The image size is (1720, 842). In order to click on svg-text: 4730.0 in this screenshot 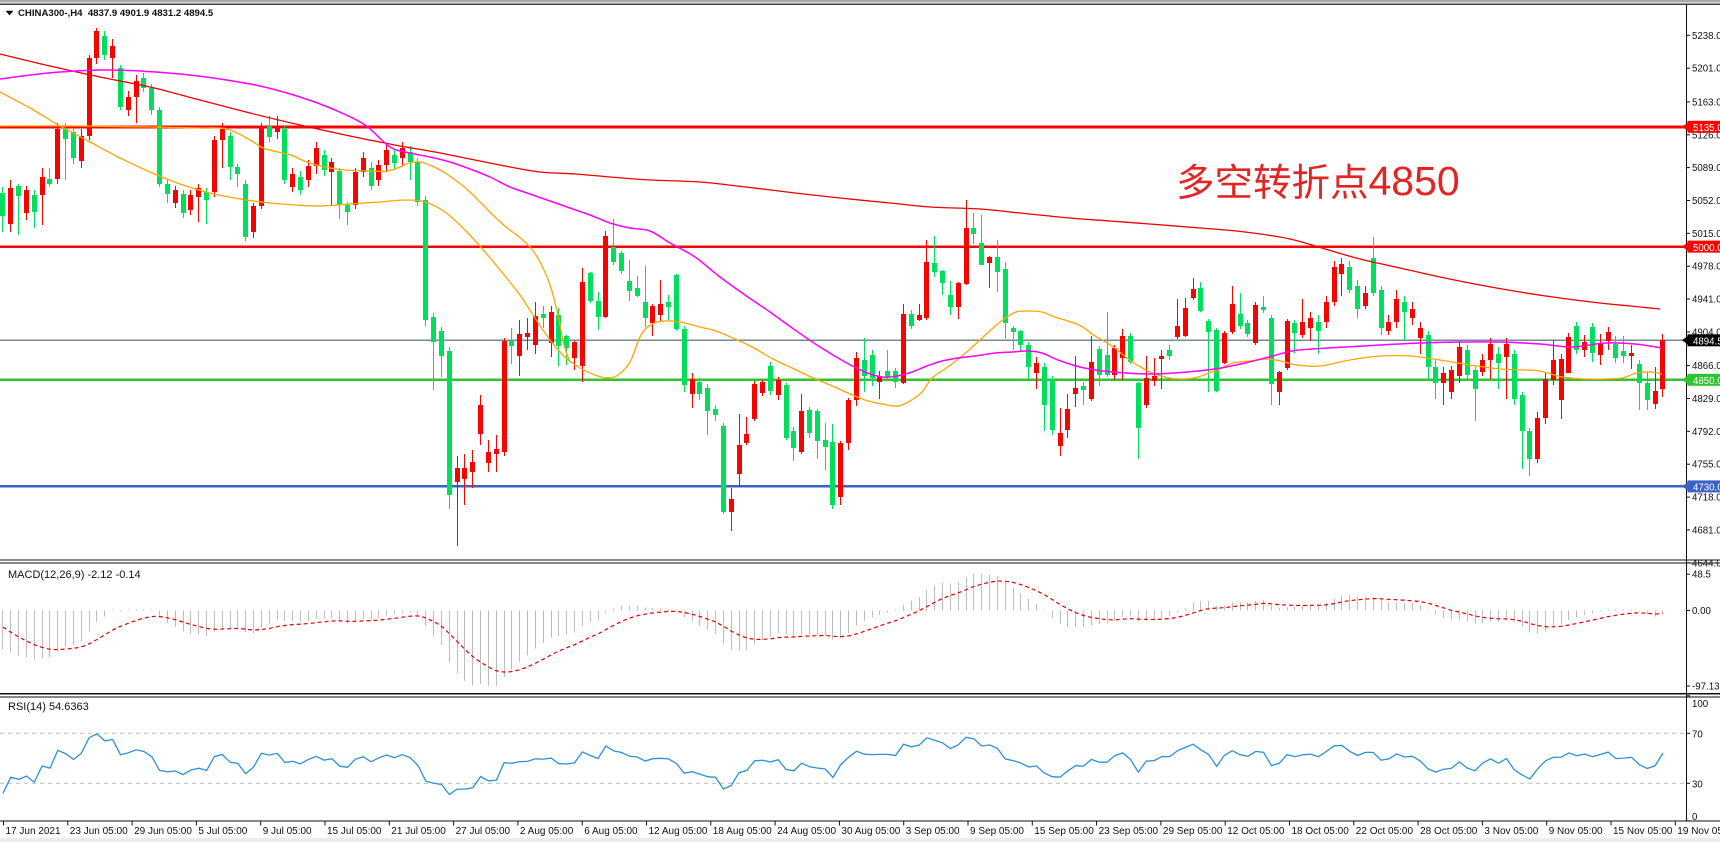, I will do `click(1706, 488)`.